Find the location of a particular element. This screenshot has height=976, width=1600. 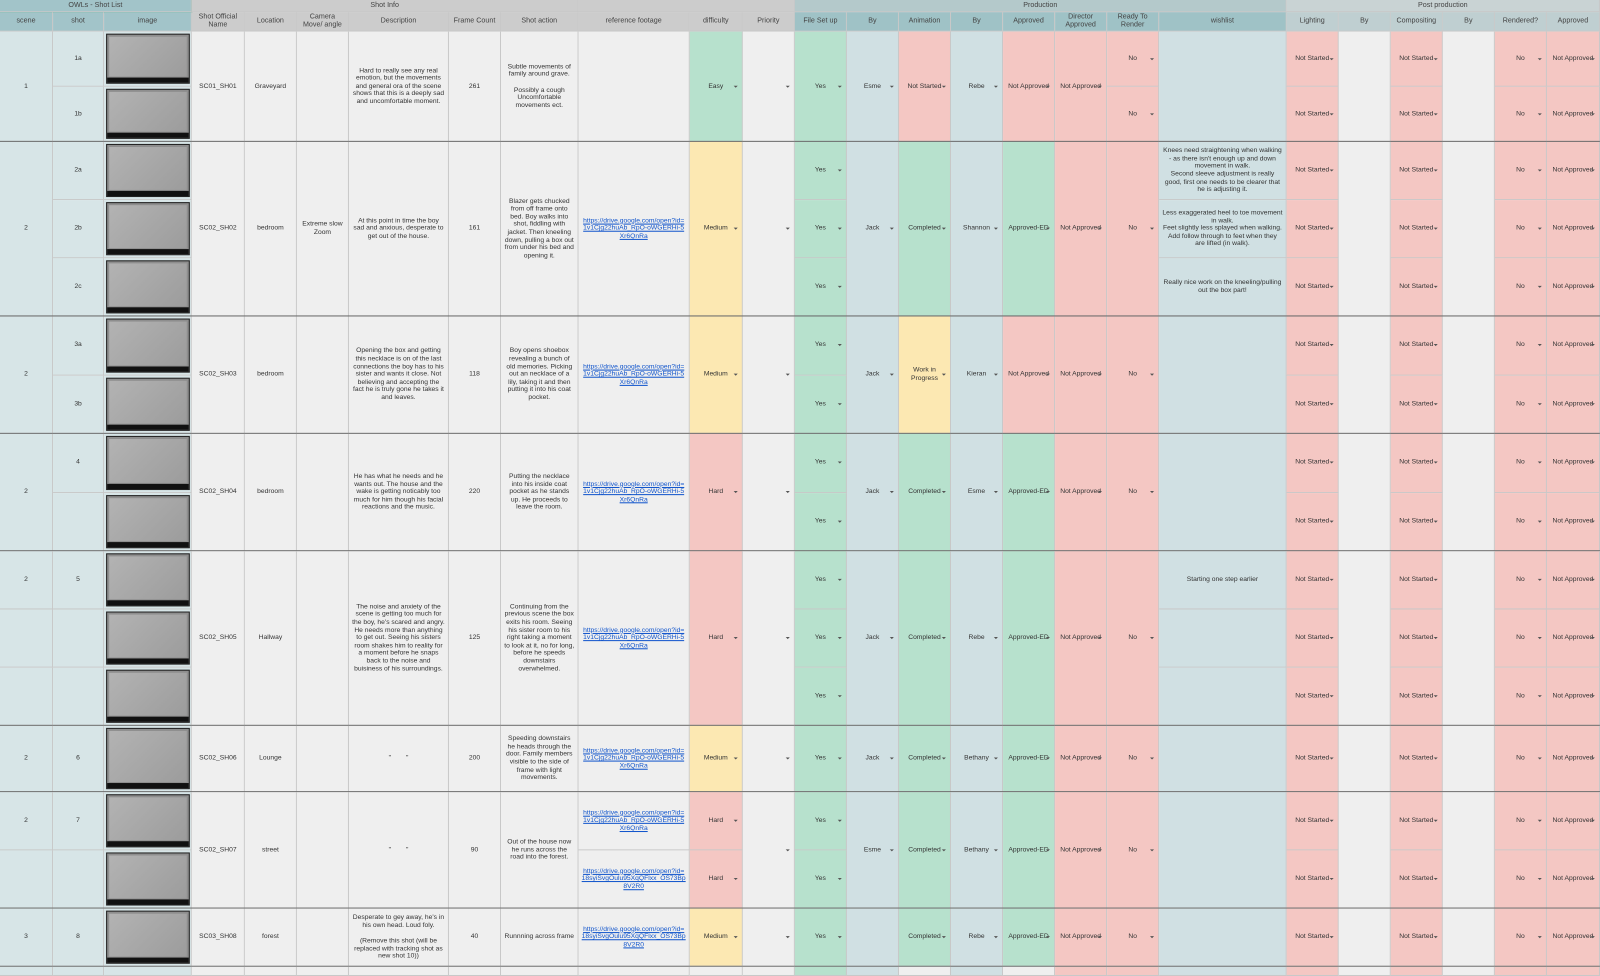

anim_by-cell: Esme is located at coordinates (977, 492).